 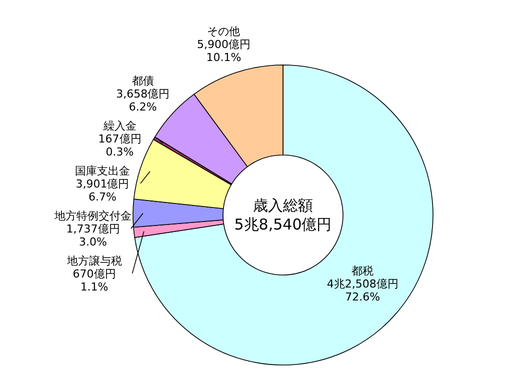 I want to click on data-label: 5,900億円 10.1%, so click(x=223, y=51).